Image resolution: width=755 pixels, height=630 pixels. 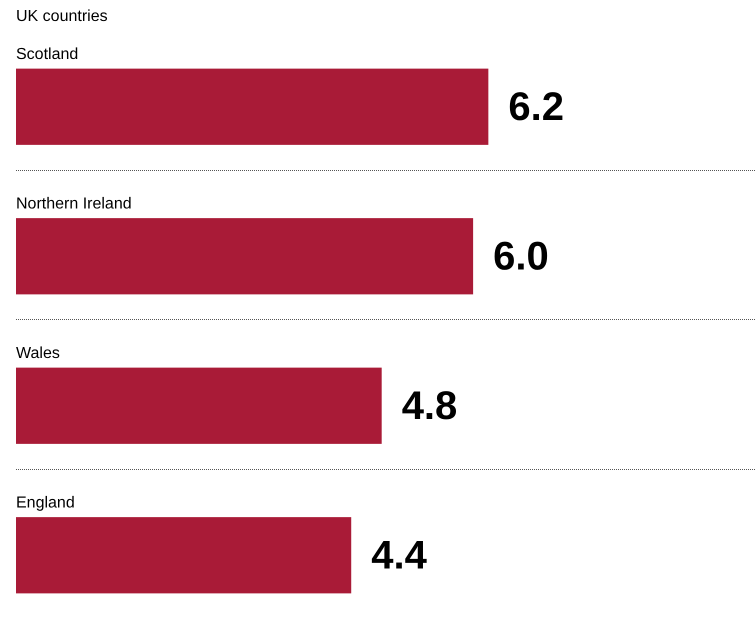 I want to click on data-label: 4.8, so click(x=430, y=406).